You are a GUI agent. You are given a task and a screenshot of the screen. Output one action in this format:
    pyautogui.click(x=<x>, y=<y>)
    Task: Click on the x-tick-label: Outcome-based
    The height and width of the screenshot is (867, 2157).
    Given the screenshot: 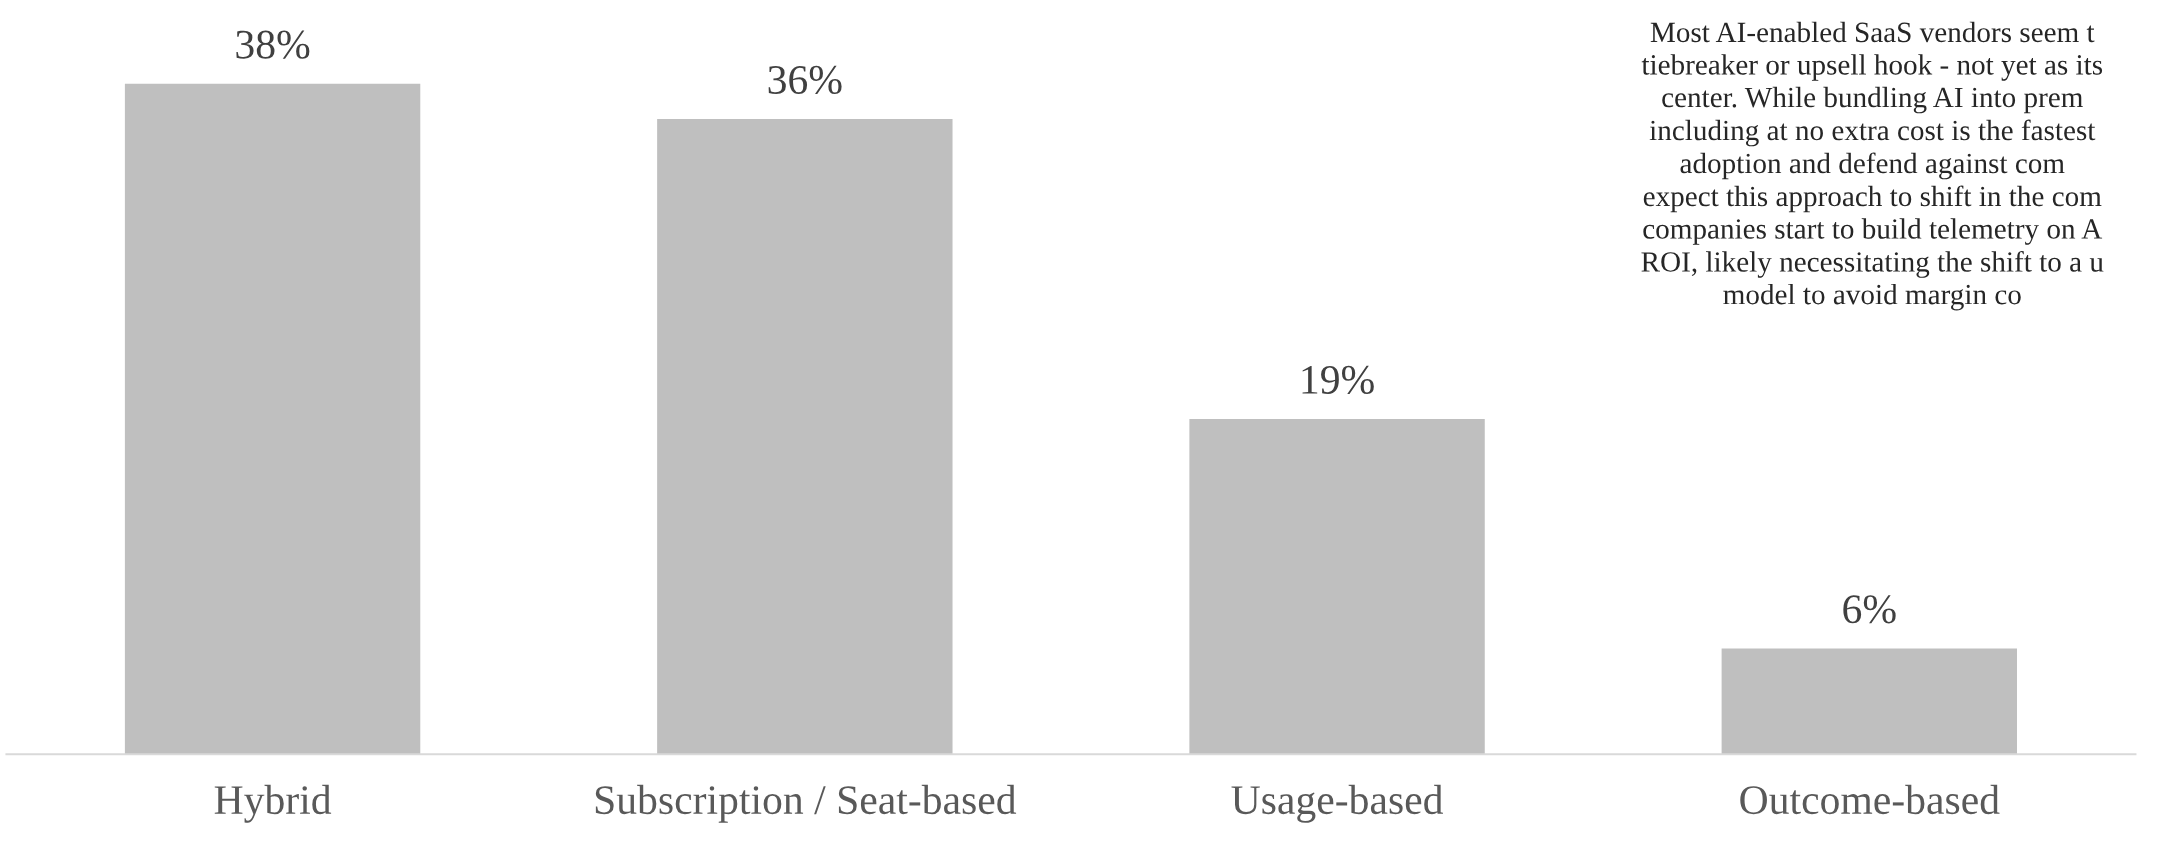 What is the action you would take?
    pyautogui.click(x=1870, y=799)
    